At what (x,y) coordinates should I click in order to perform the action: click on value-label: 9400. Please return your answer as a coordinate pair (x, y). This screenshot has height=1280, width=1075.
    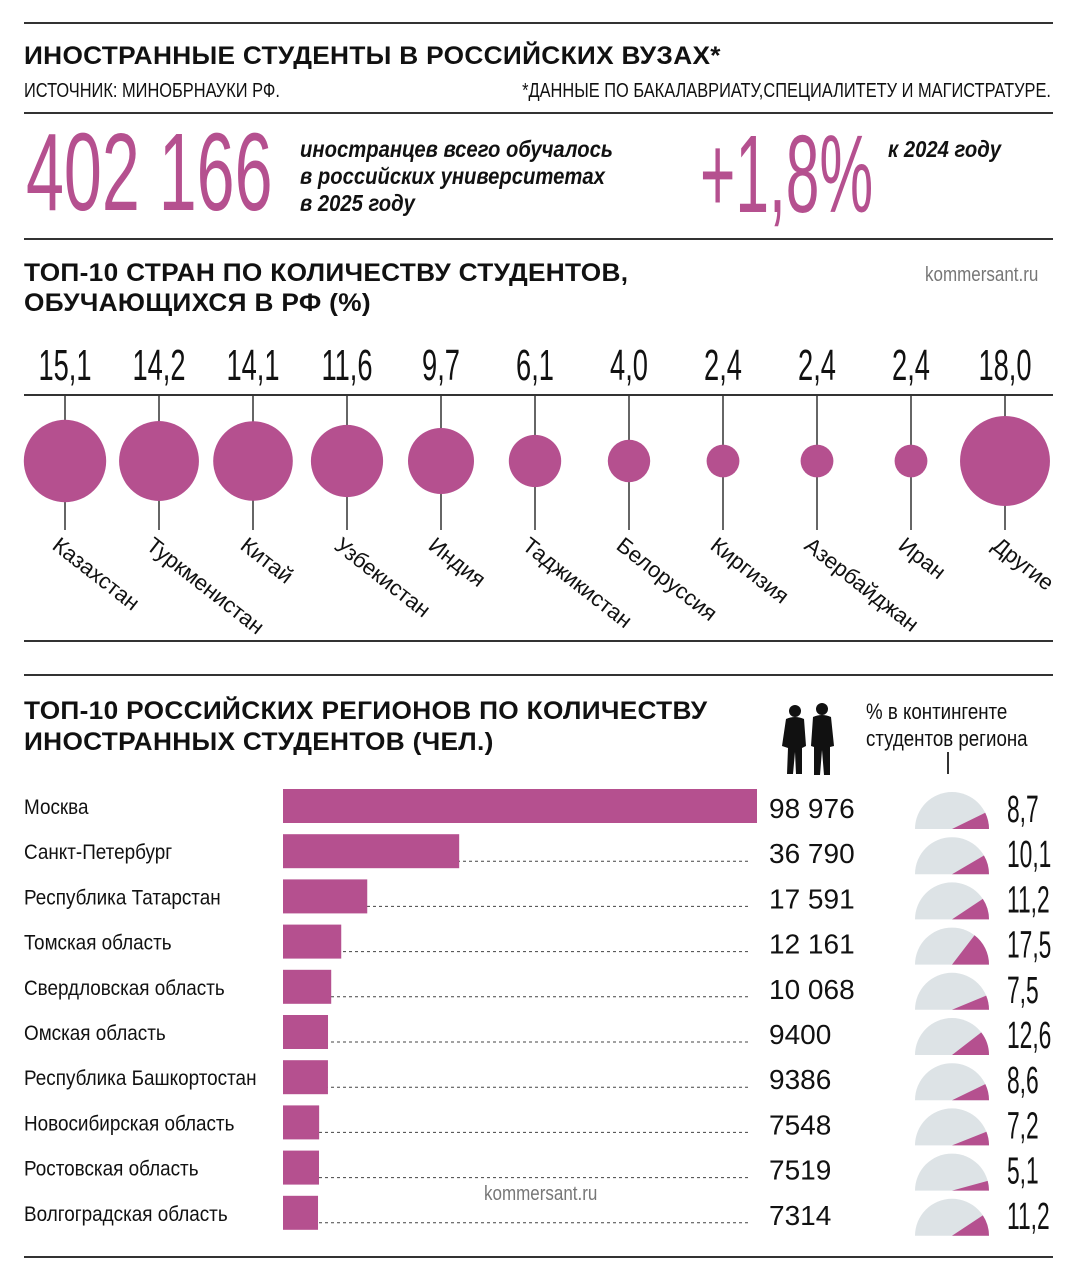
    Looking at the image, I should click on (800, 1034).